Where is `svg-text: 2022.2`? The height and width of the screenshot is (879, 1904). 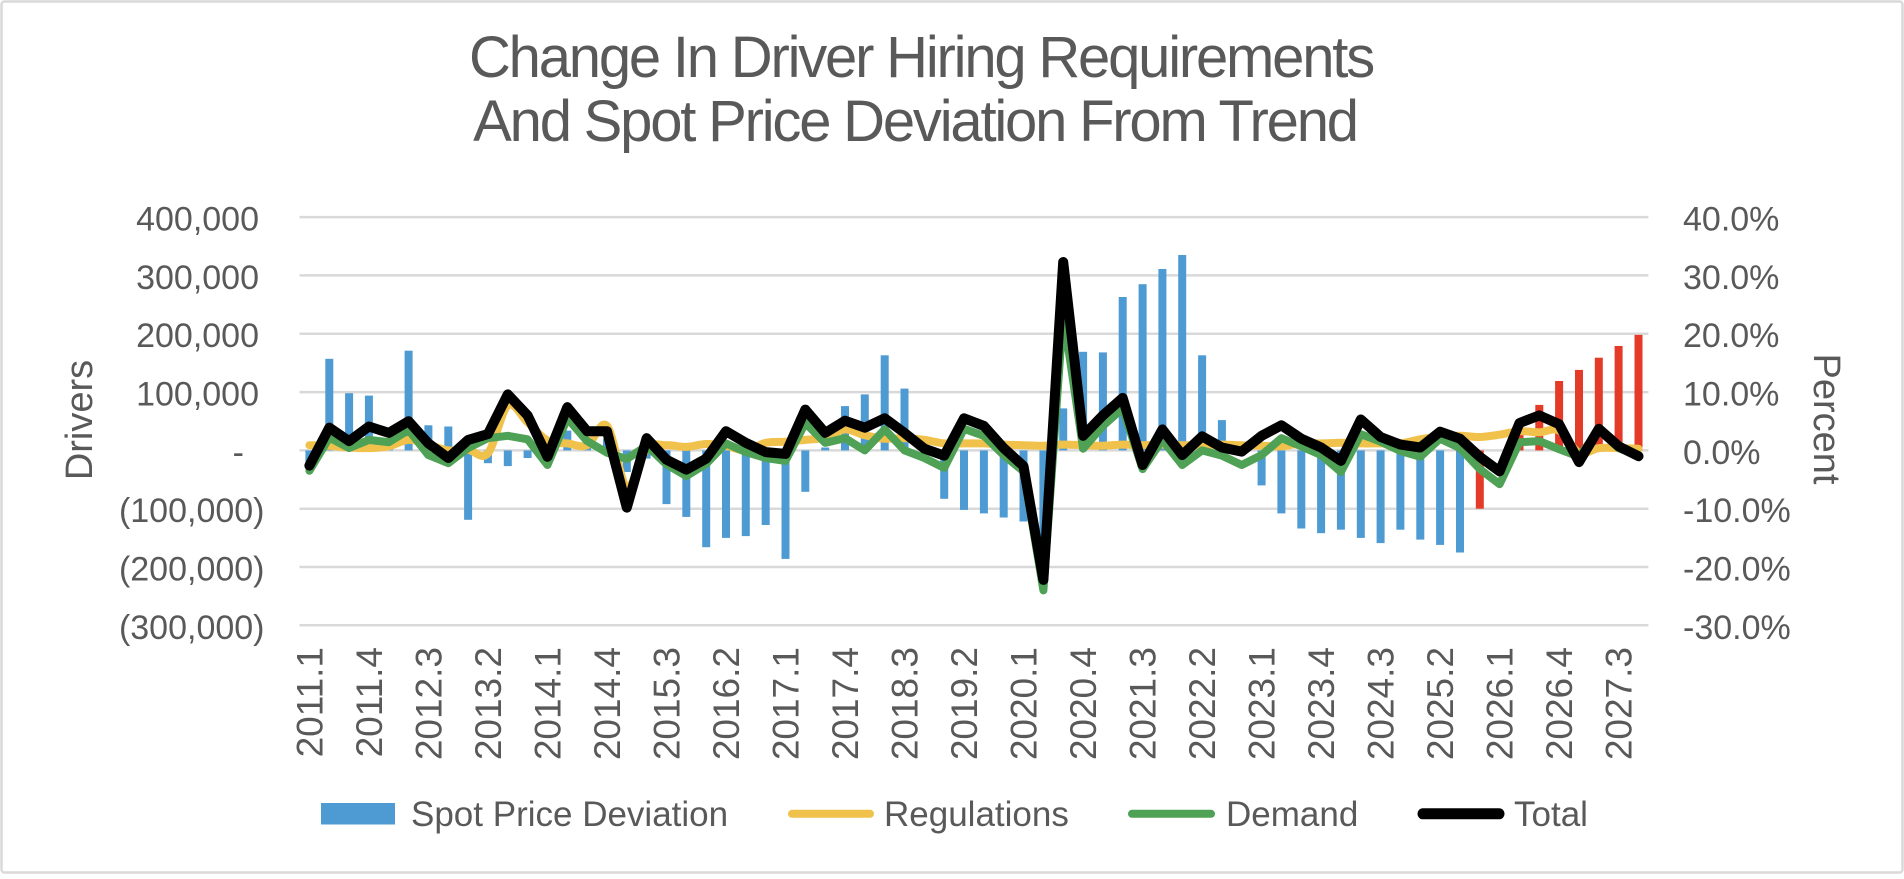
svg-text: 2022.2 is located at coordinates (1202, 703).